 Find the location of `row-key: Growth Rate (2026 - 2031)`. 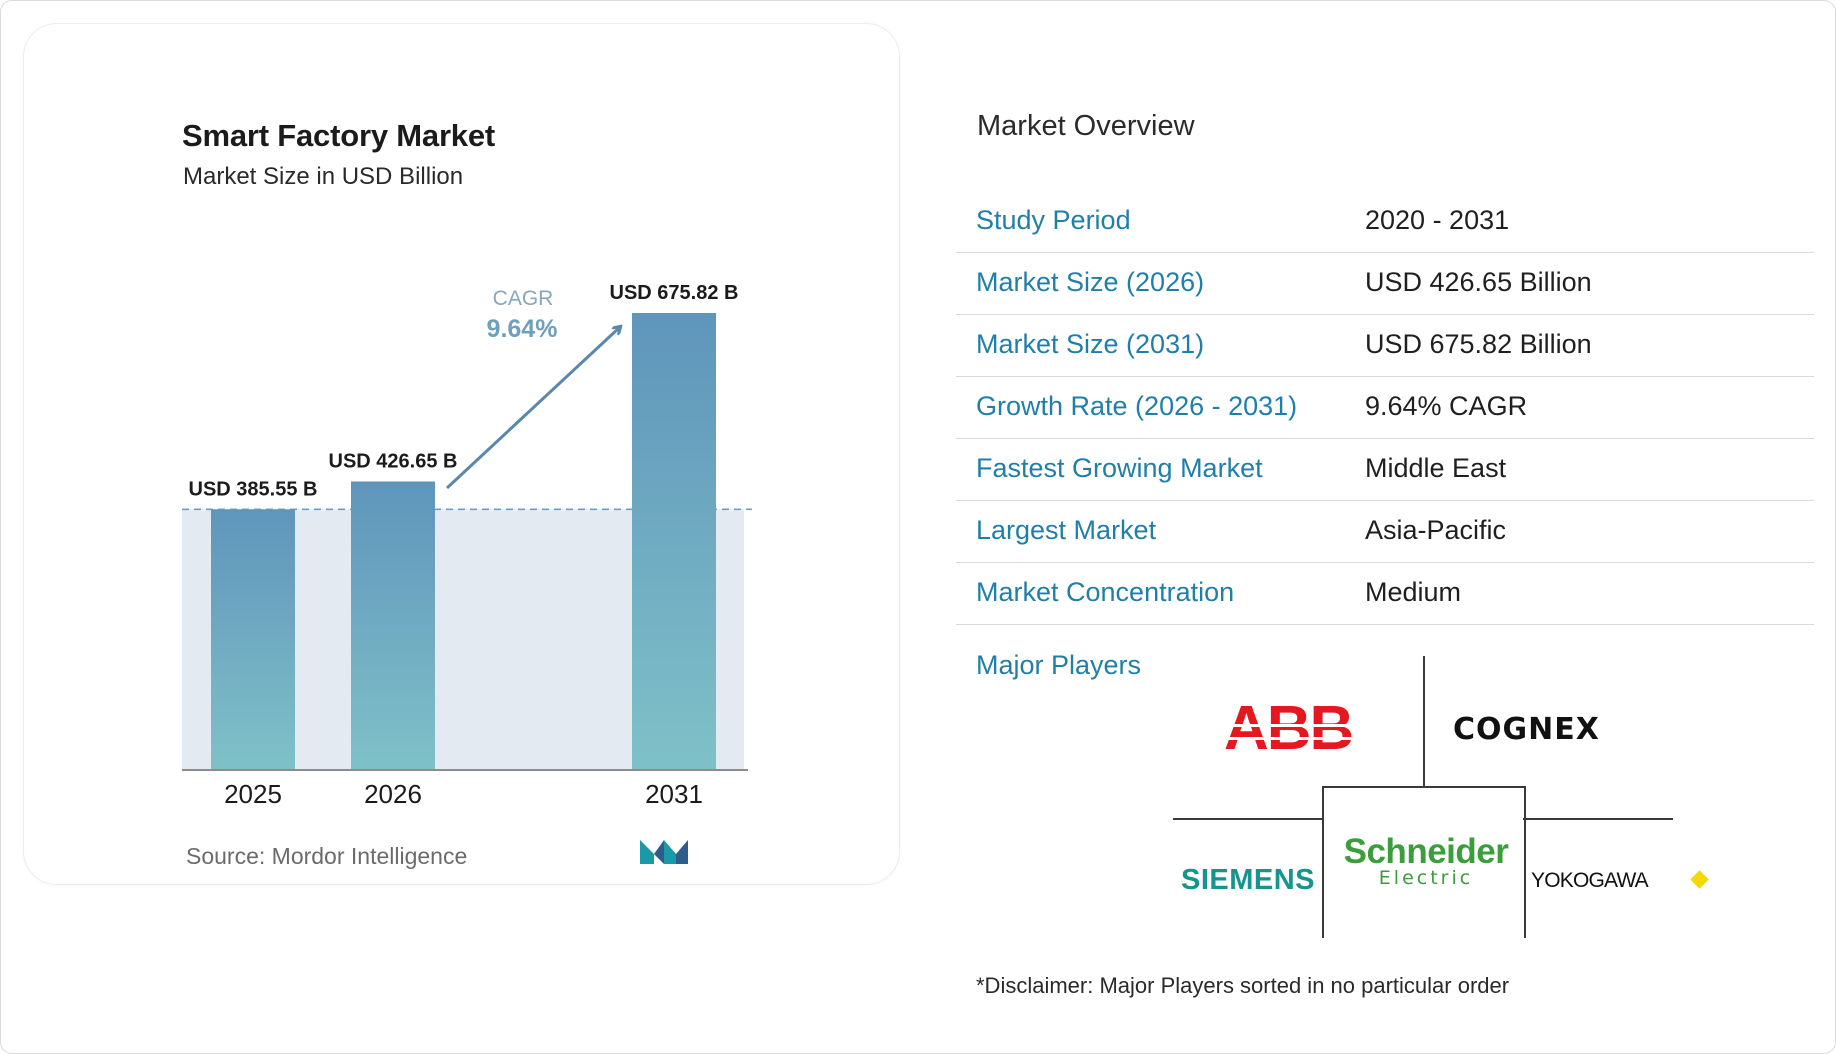

row-key: Growth Rate (2026 - 2031) is located at coordinates (1137, 406).